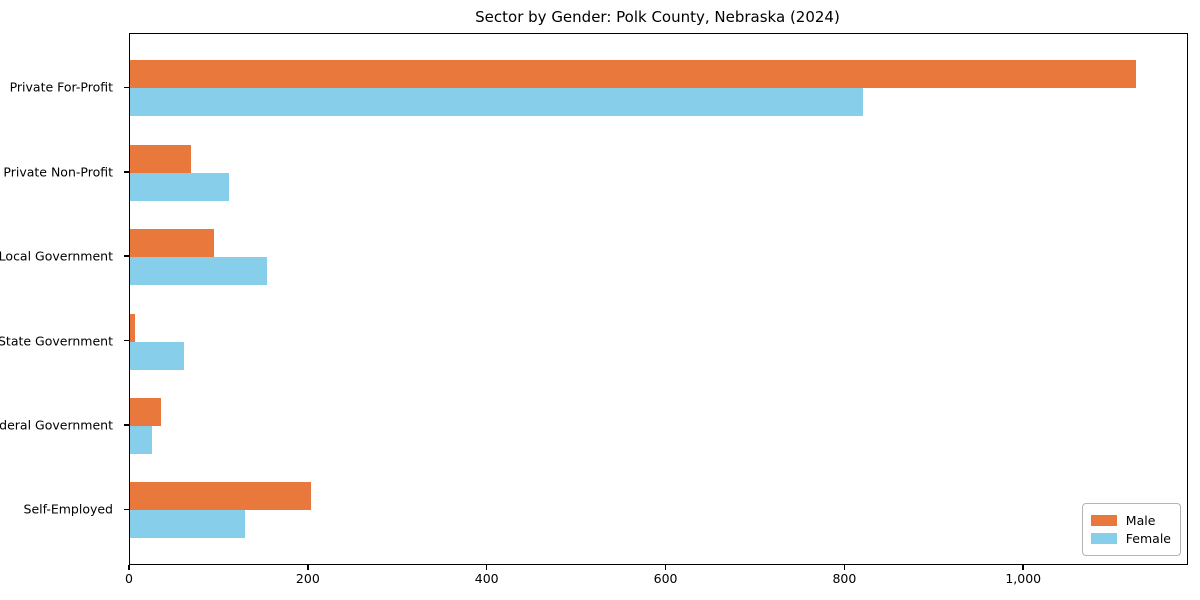 This screenshot has width=1200, height=600. Describe the element at coordinates (126, 172) in the screenshot. I see `y-tick-private-non-profit` at that location.